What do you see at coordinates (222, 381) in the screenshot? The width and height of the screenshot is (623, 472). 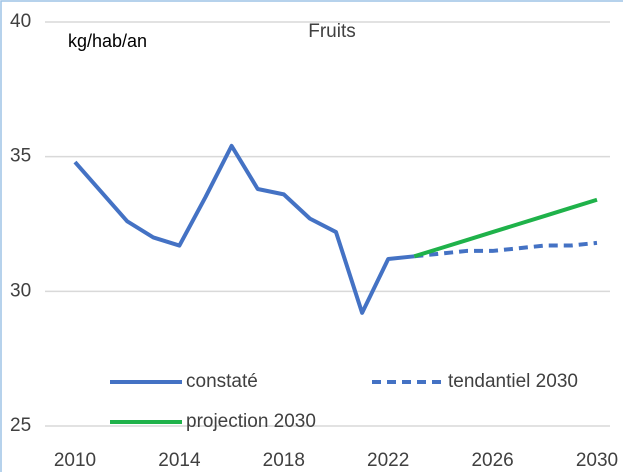 I see `legend-label: constaté` at bounding box center [222, 381].